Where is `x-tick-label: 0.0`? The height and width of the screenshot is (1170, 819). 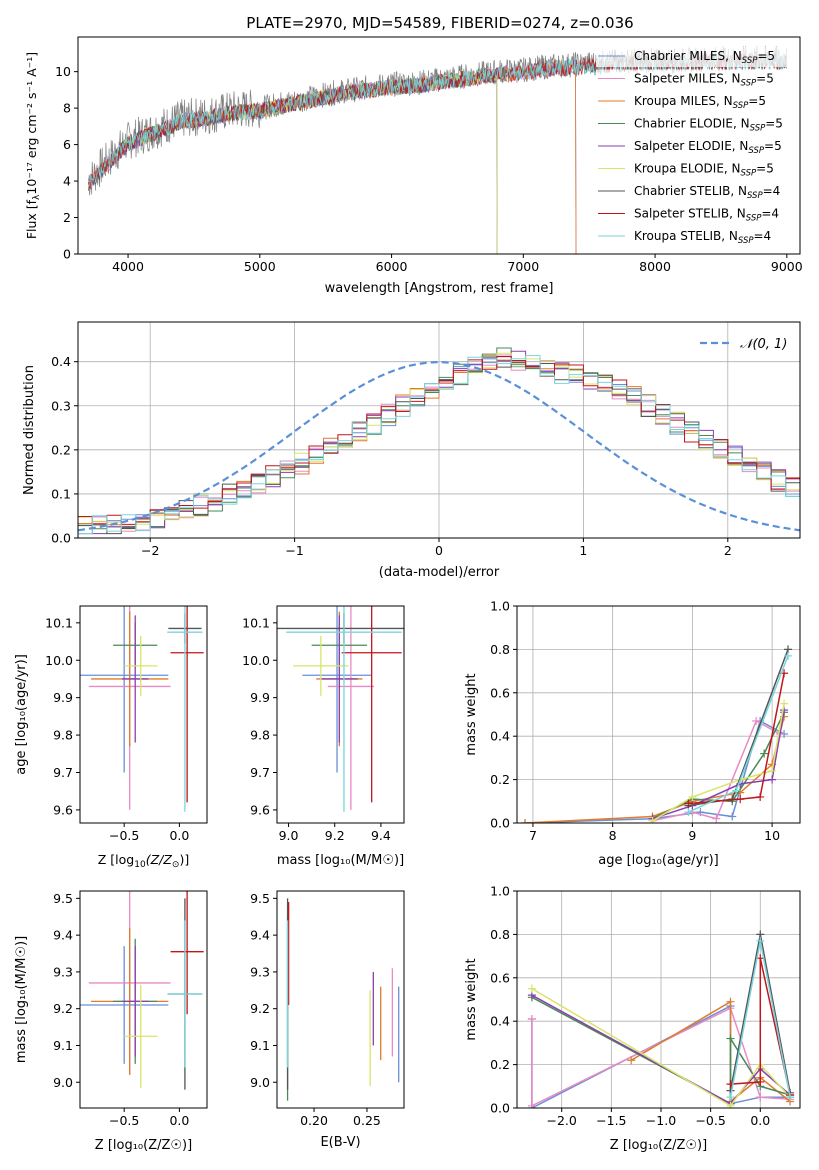
x-tick-label: 0.0 is located at coordinates (760, 1120).